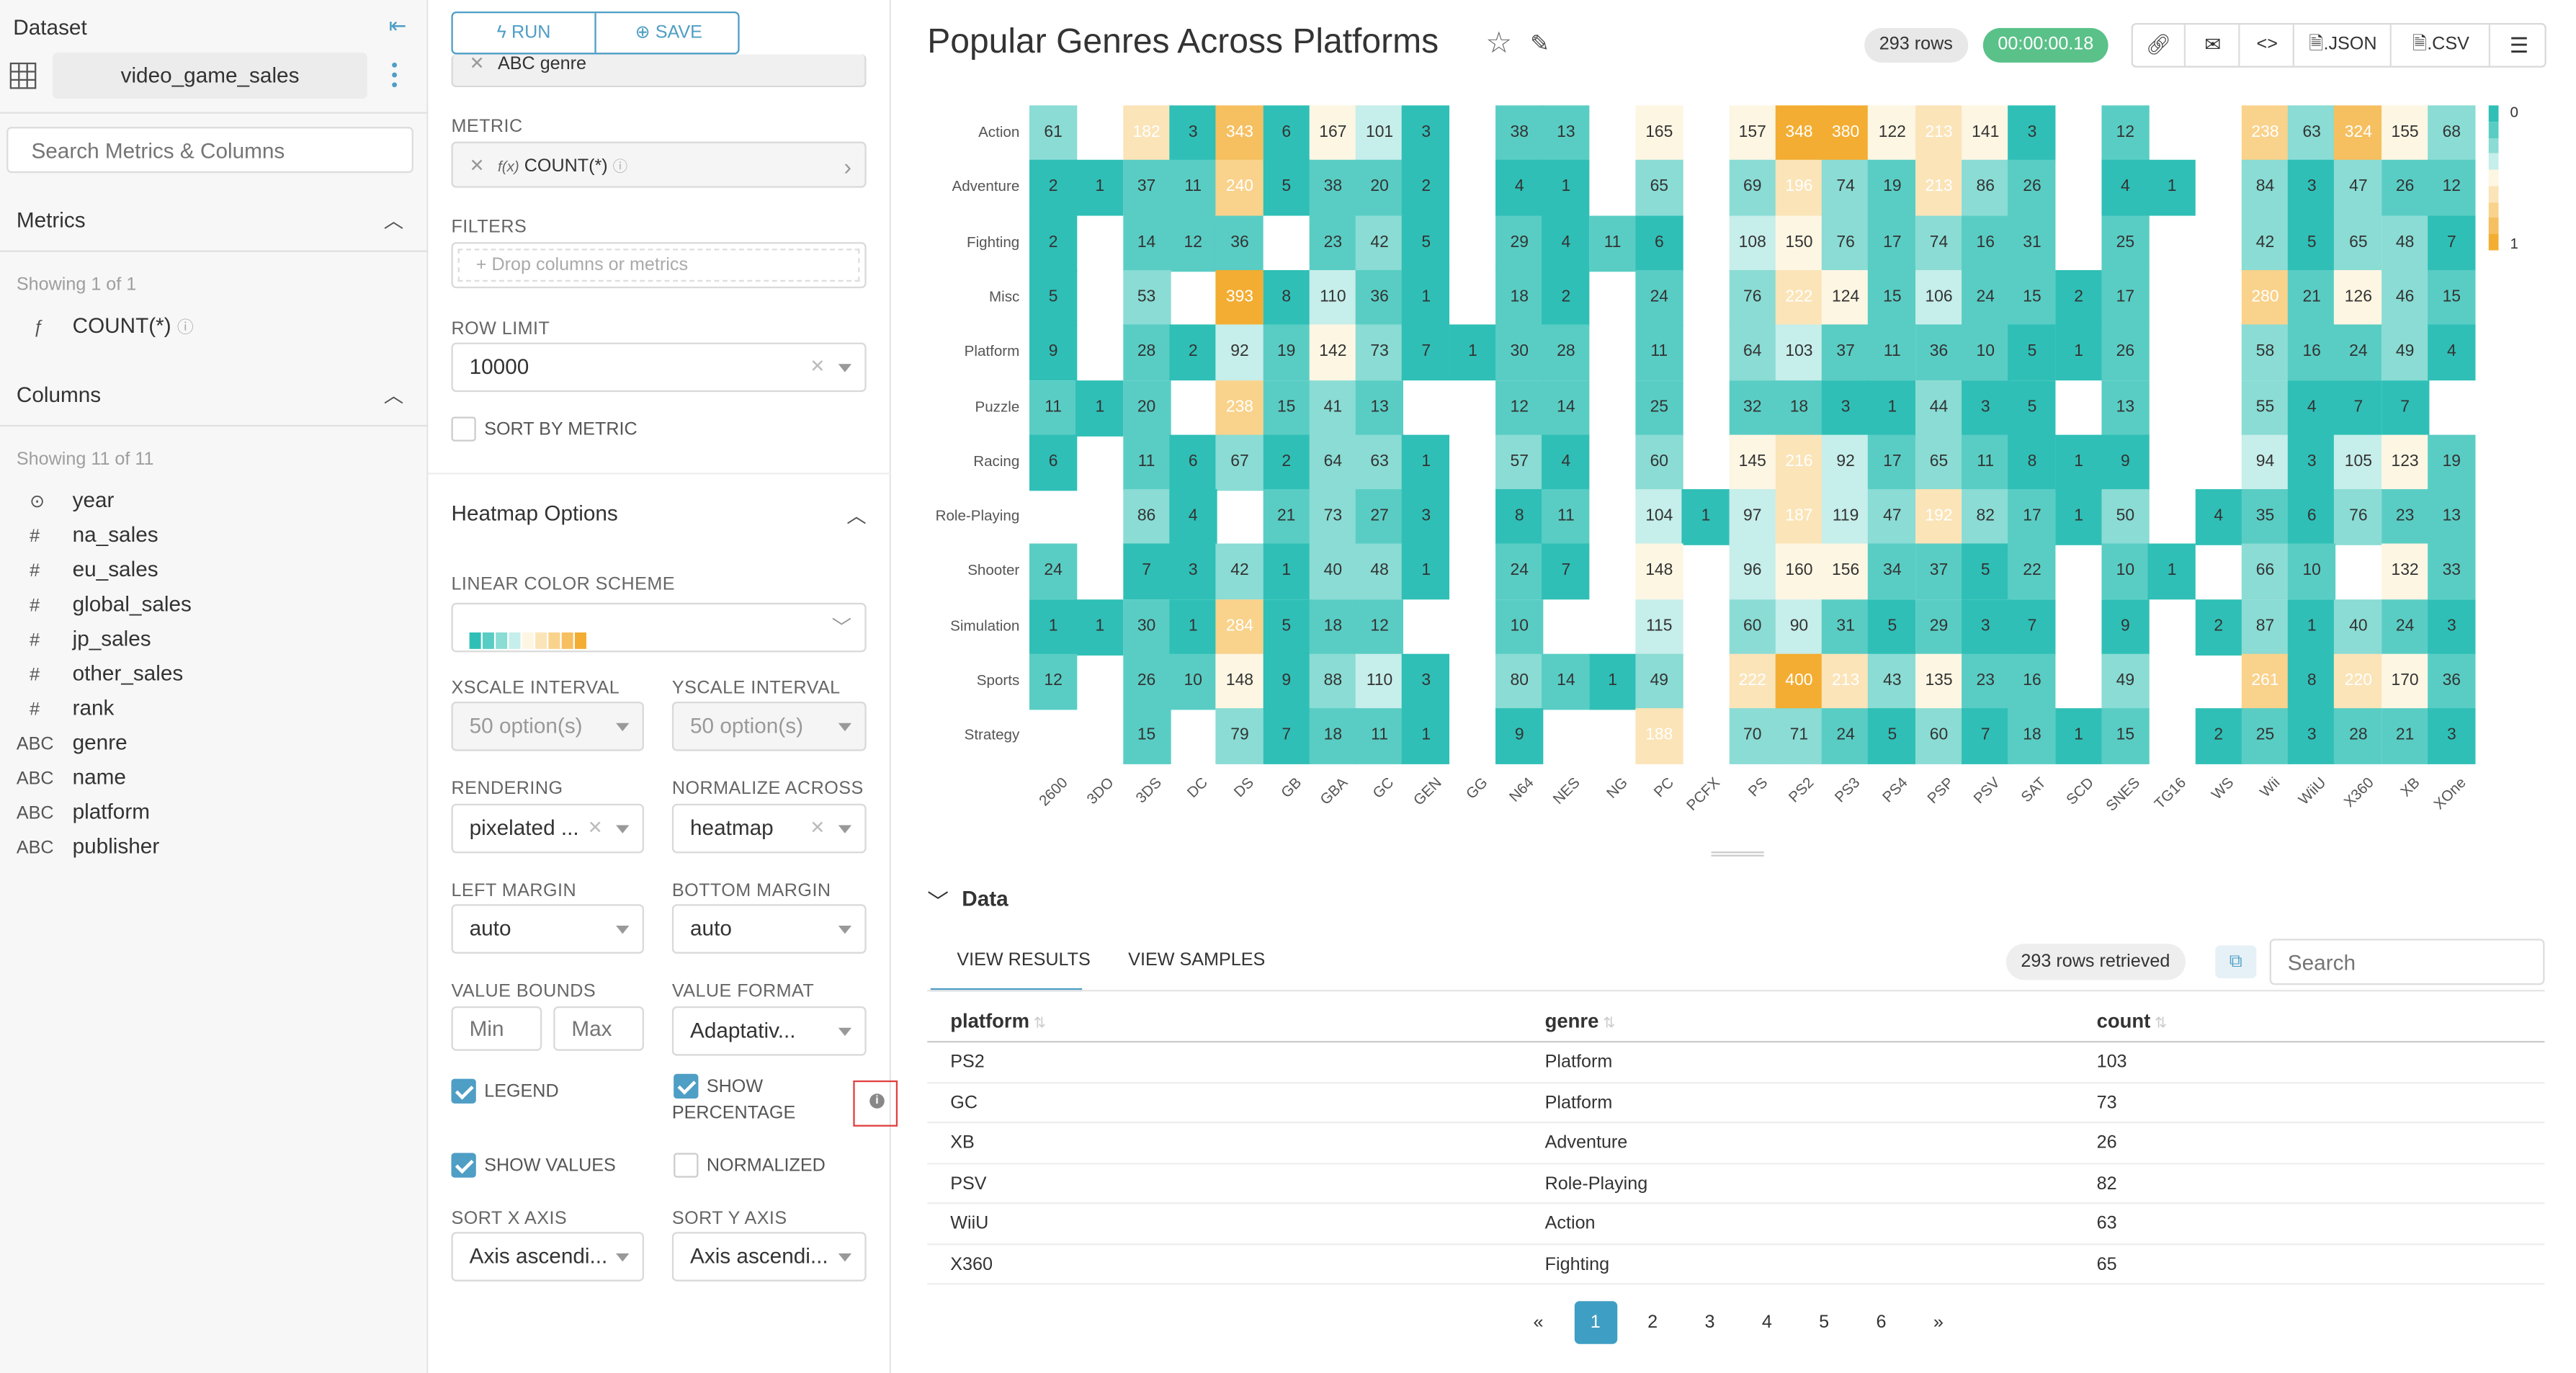 The image size is (2576, 1373). Describe the element at coordinates (1737, 854) in the screenshot. I see `resize-handle` at that location.